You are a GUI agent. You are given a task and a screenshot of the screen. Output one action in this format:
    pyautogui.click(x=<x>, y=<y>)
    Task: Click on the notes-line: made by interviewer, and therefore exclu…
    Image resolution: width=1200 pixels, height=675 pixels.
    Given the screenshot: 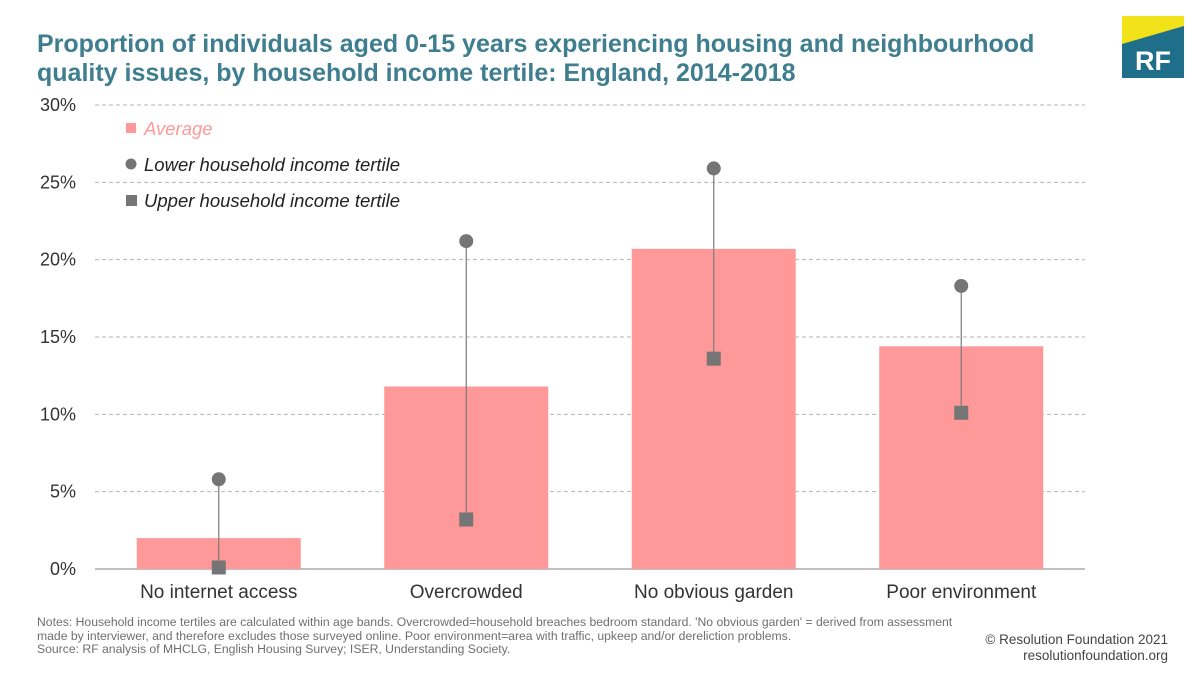 What is the action you would take?
    pyautogui.click(x=414, y=635)
    